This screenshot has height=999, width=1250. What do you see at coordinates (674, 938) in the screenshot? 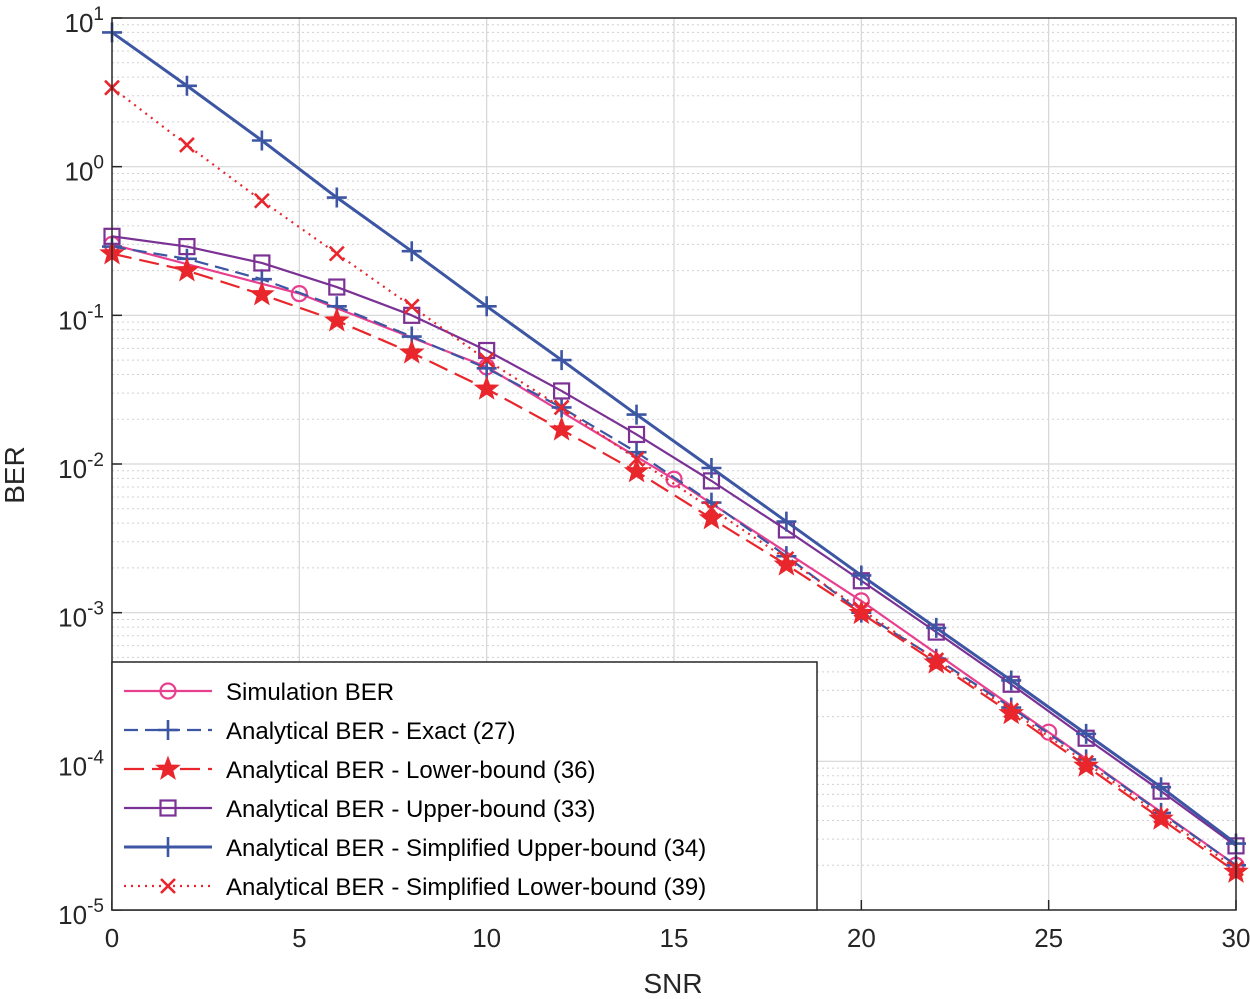
I see `x-tick-label: 15` at bounding box center [674, 938].